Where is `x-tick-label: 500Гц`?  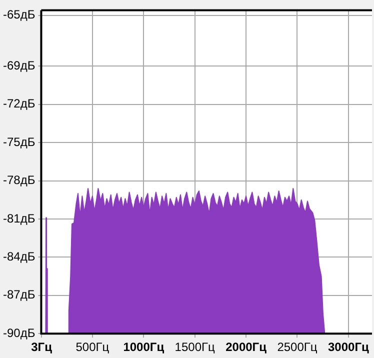
x-tick-label: 500Гц is located at coordinates (93, 347).